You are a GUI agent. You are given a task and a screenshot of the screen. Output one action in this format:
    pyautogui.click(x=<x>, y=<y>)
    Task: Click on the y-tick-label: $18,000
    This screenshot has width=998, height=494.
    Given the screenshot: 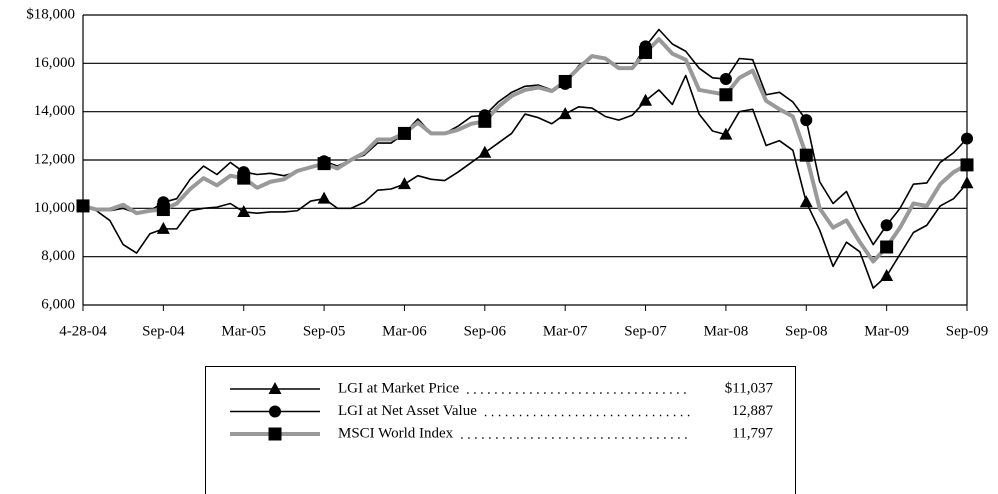 What is the action you would take?
    pyautogui.click(x=50, y=14)
    